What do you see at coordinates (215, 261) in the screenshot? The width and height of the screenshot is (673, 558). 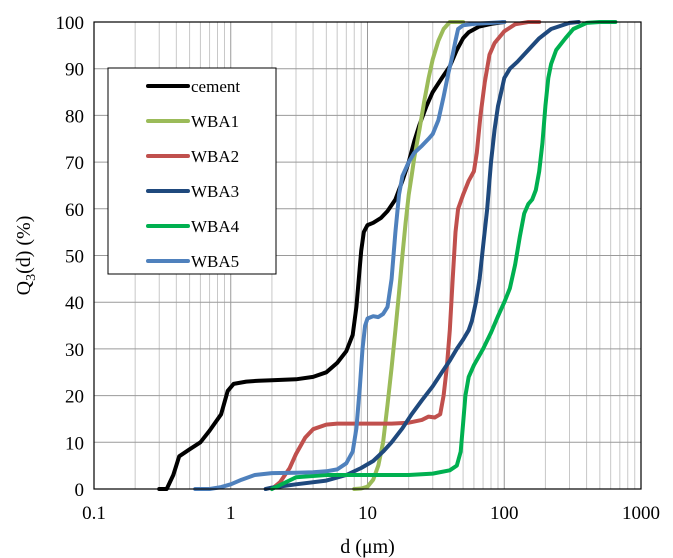 I see `legend-label: WBA5` at bounding box center [215, 261].